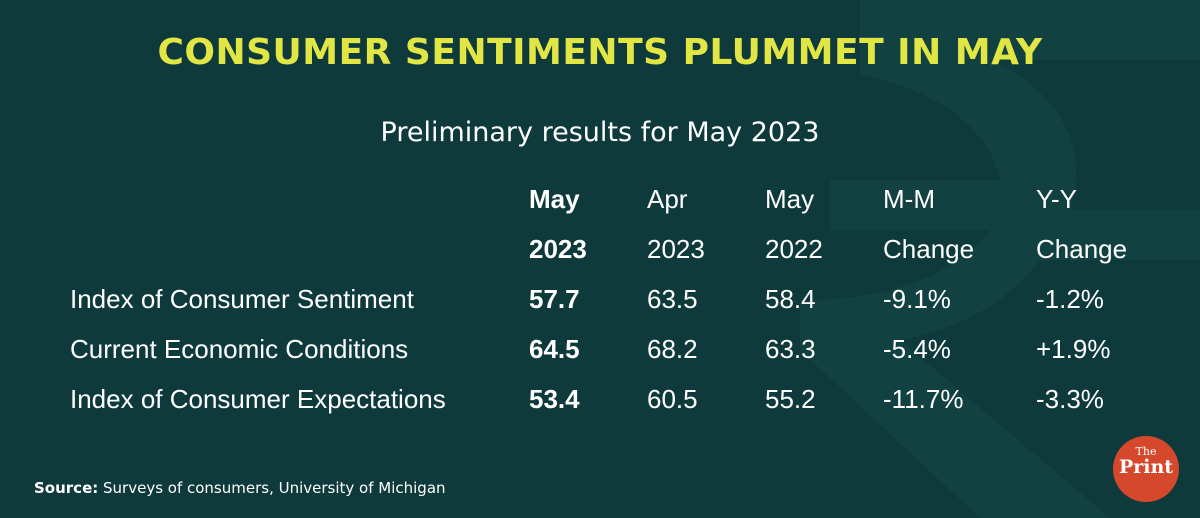 The image size is (1200, 518). What do you see at coordinates (1056, 199) in the screenshot?
I see `column-header-line1: Y-Y` at bounding box center [1056, 199].